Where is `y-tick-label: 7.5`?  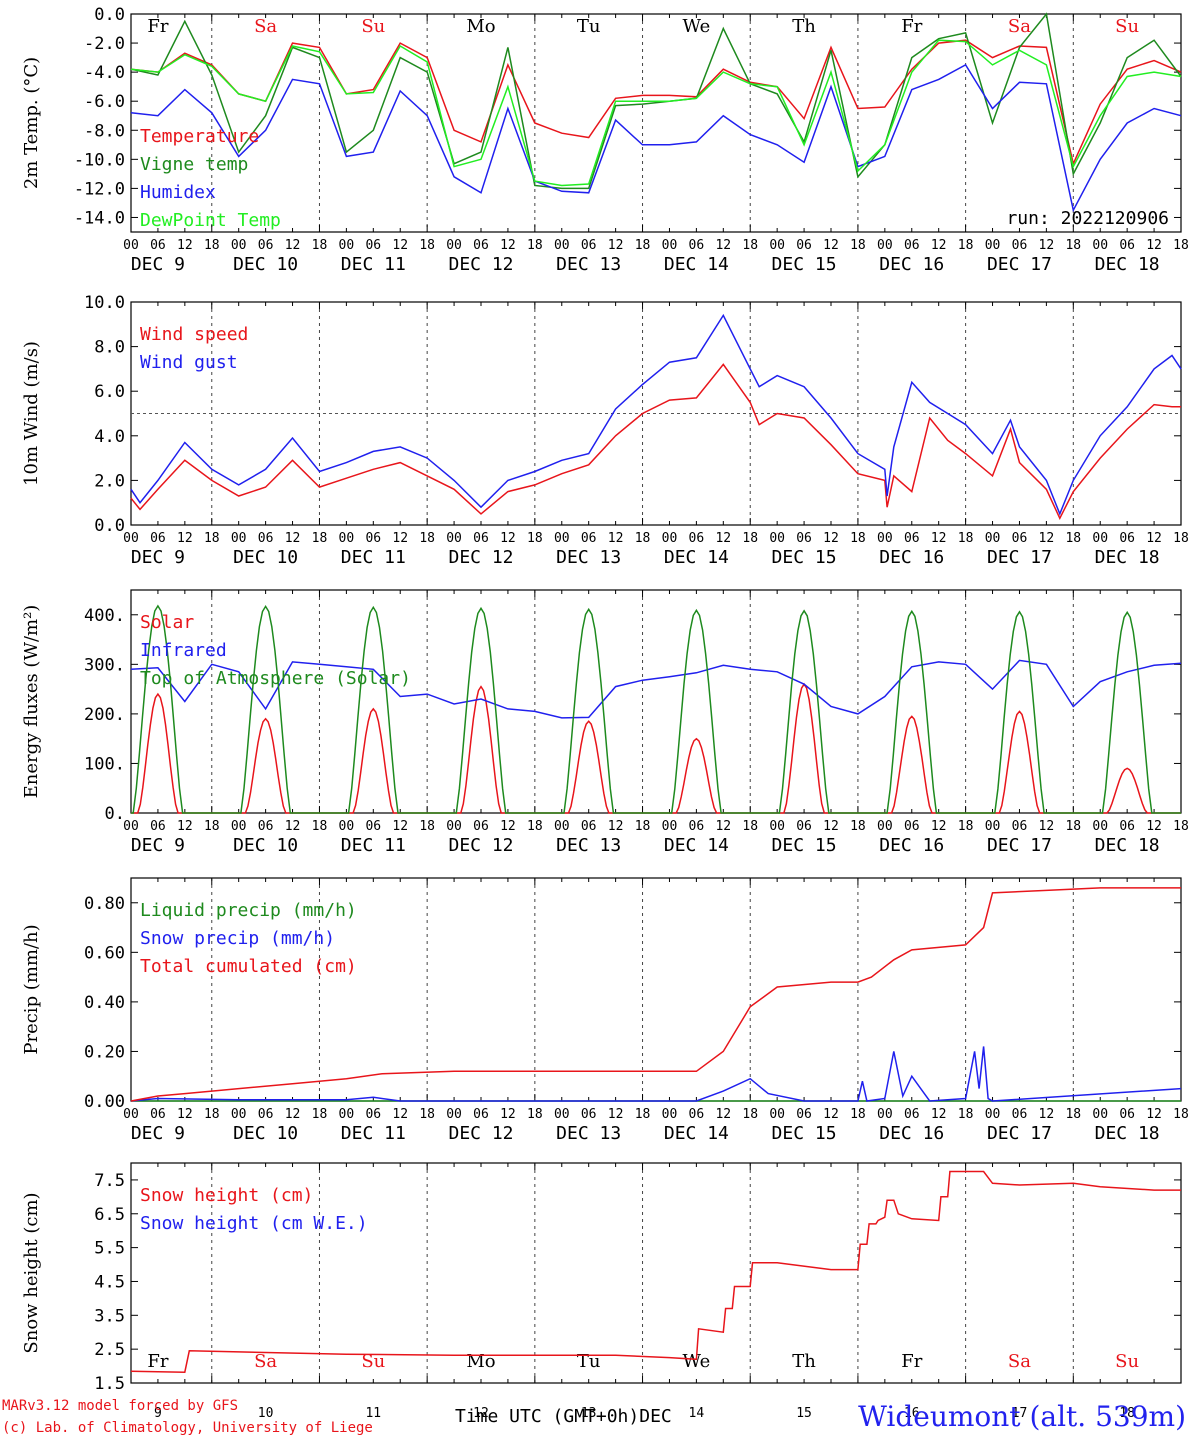 y-tick-label: 7.5 is located at coordinates (109, 1181).